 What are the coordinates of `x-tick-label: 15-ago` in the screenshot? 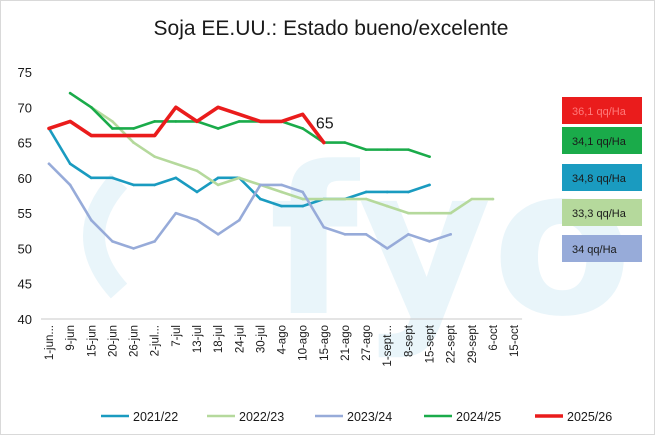 It's located at (325, 343).